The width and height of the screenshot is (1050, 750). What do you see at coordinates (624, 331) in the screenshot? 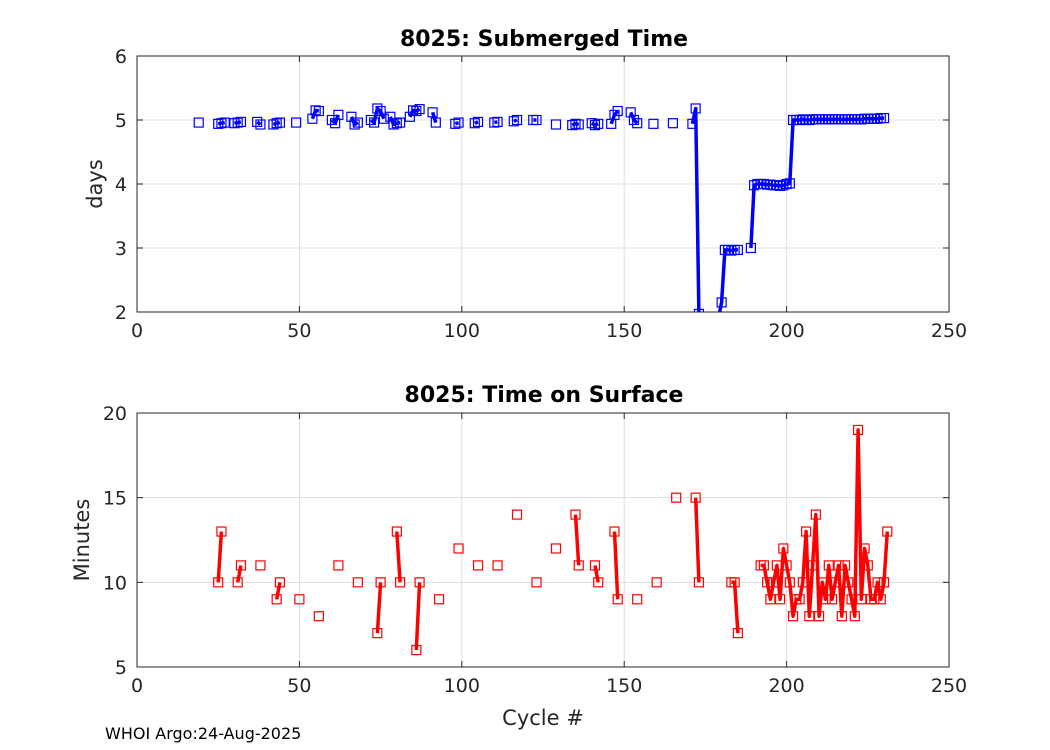
I see `submerged-xtick-label: 150` at bounding box center [624, 331].